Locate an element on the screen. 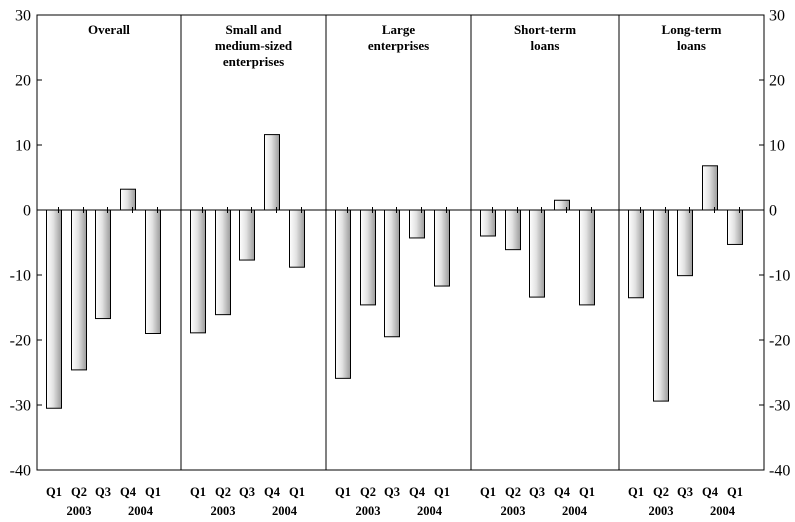 This screenshot has width=795, height=522. panel-title: Overall is located at coordinates (109, 29).